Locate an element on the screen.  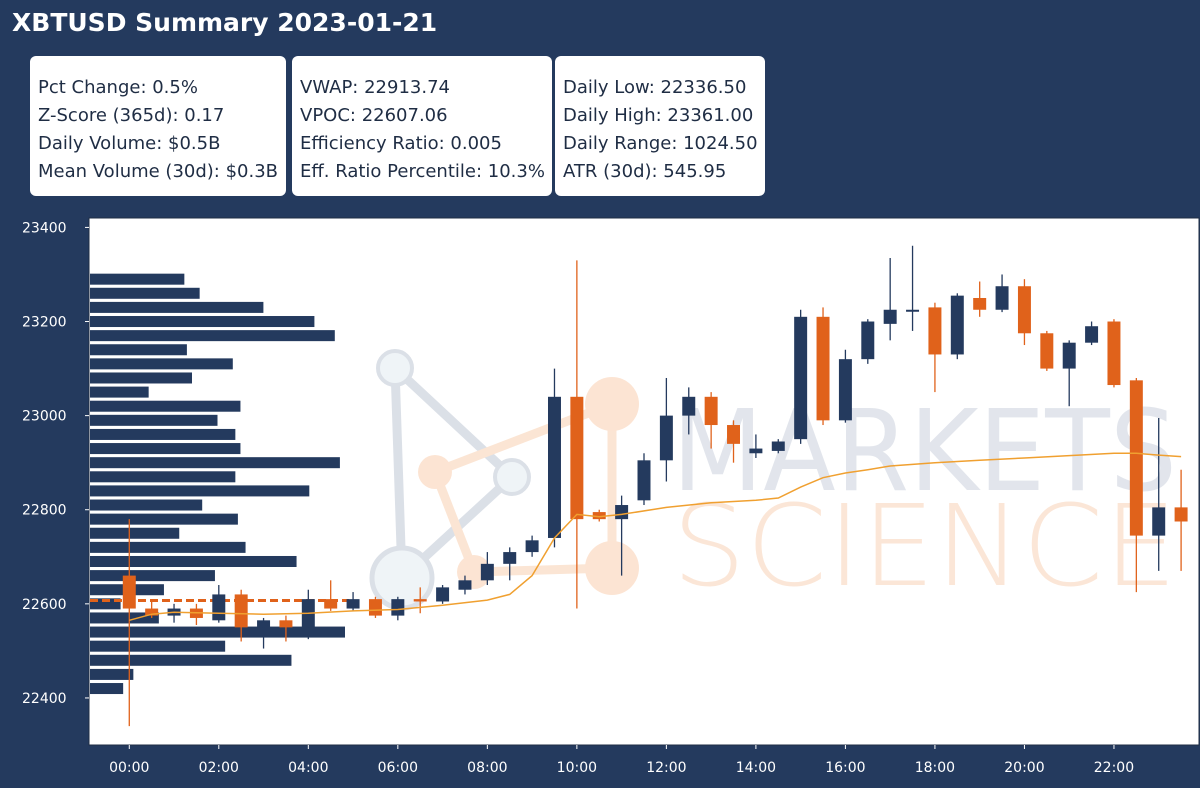
x-tick-label: 12:00 is located at coordinates (666, 768).